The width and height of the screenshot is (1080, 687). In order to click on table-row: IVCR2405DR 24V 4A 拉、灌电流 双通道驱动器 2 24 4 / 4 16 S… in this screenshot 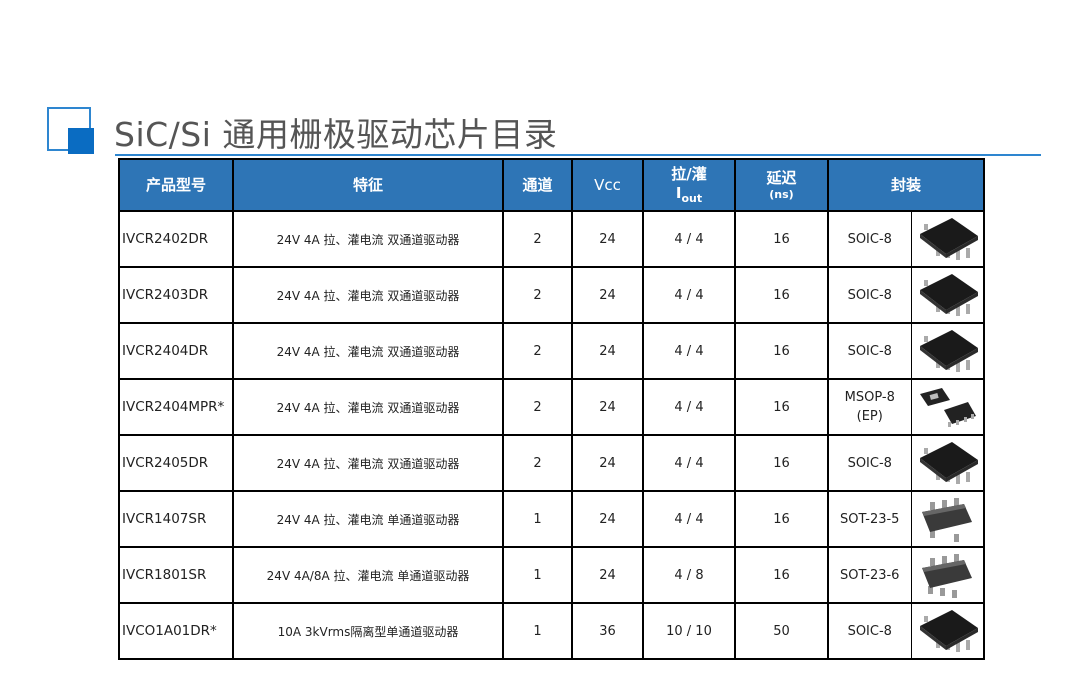, I will do `click(551, 463)`.